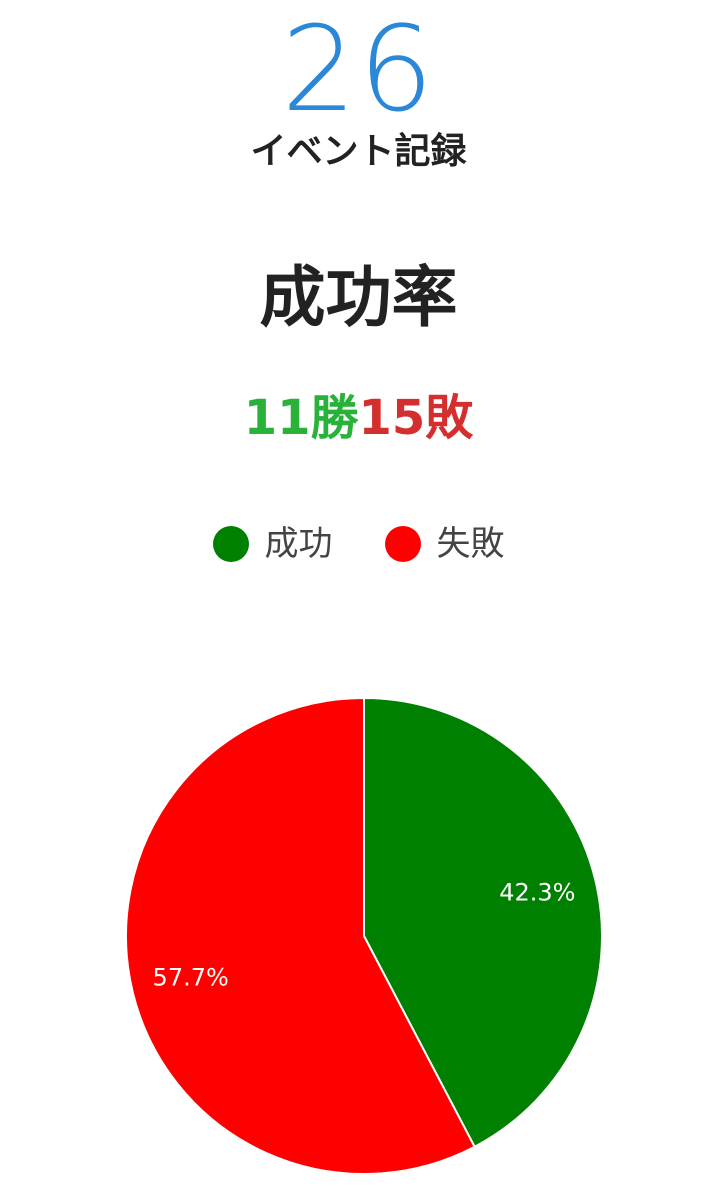  I want to click on pie-labels: 42.3% 57.7%, so click(364, 934).